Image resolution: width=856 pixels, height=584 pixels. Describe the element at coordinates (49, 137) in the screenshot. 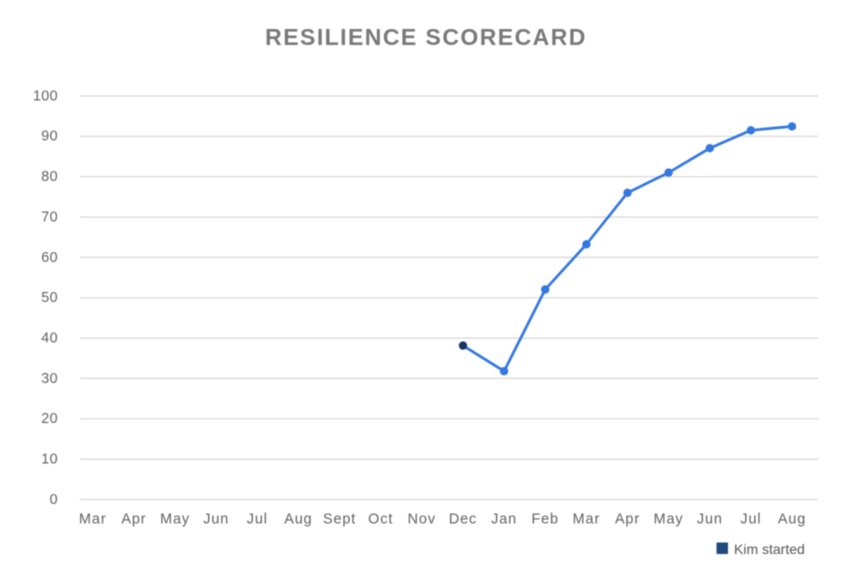

I see `svg-text: 90` at that location.